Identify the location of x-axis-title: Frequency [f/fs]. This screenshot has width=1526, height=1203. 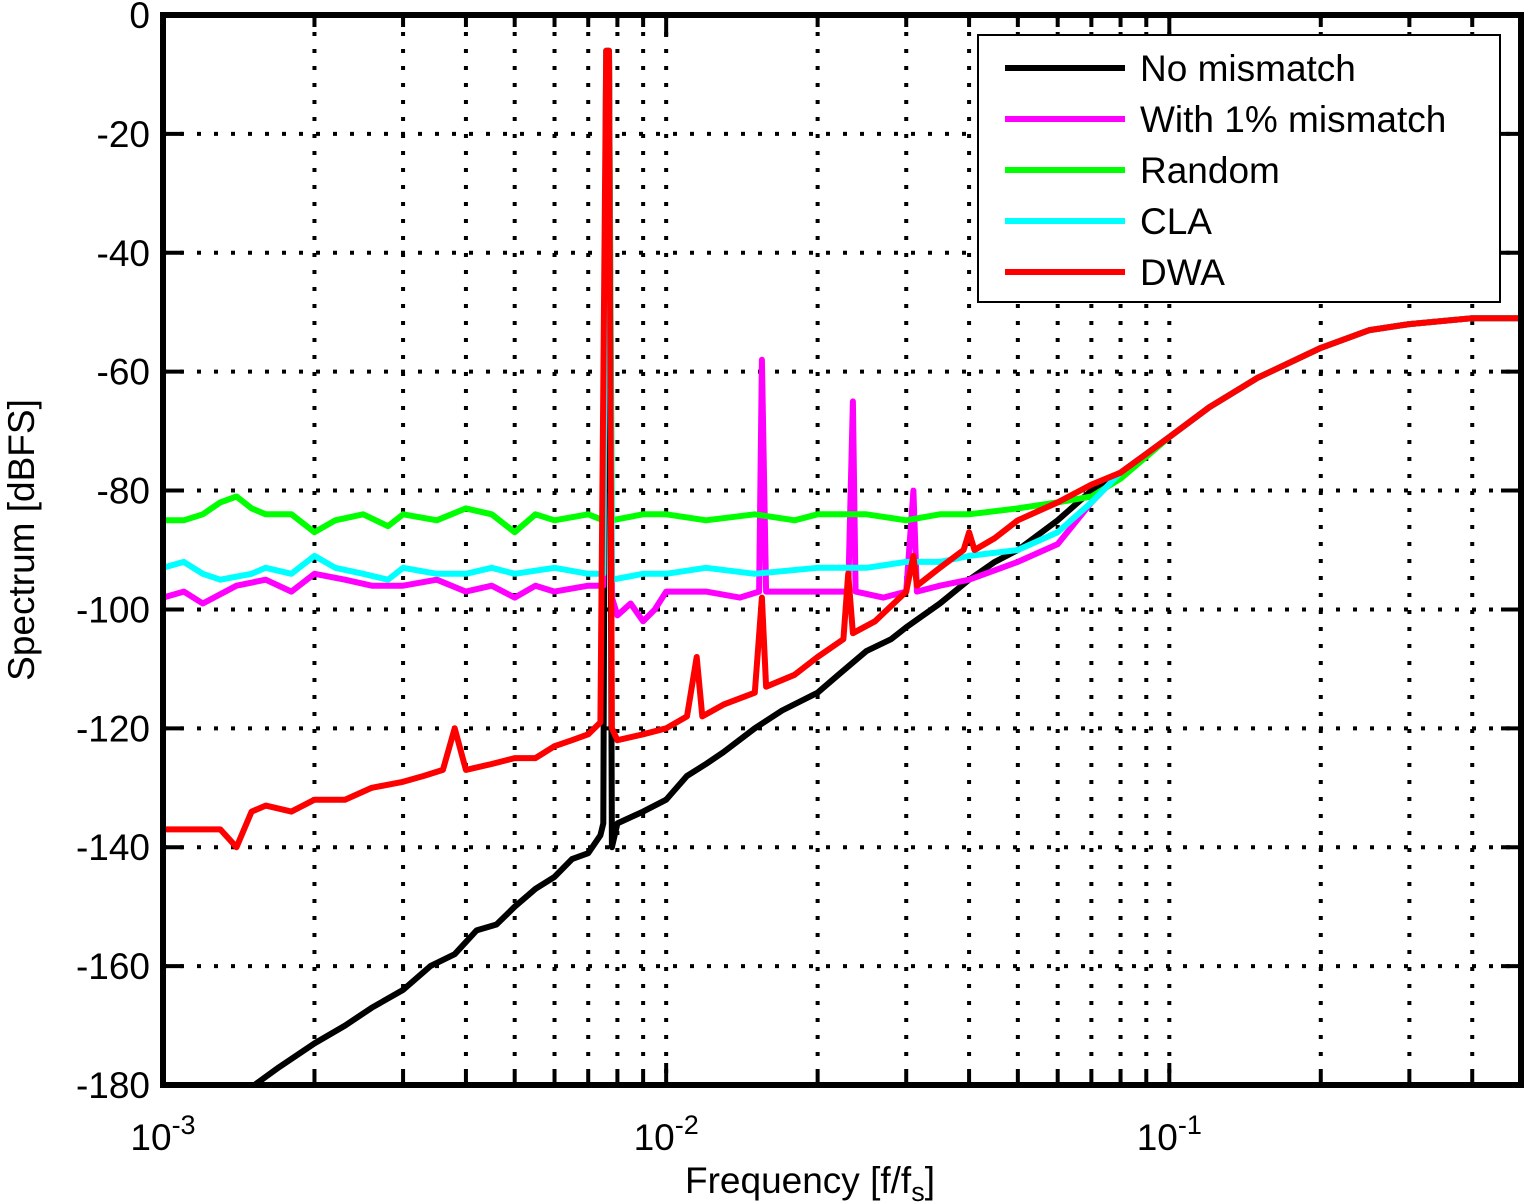
(810, 1181).